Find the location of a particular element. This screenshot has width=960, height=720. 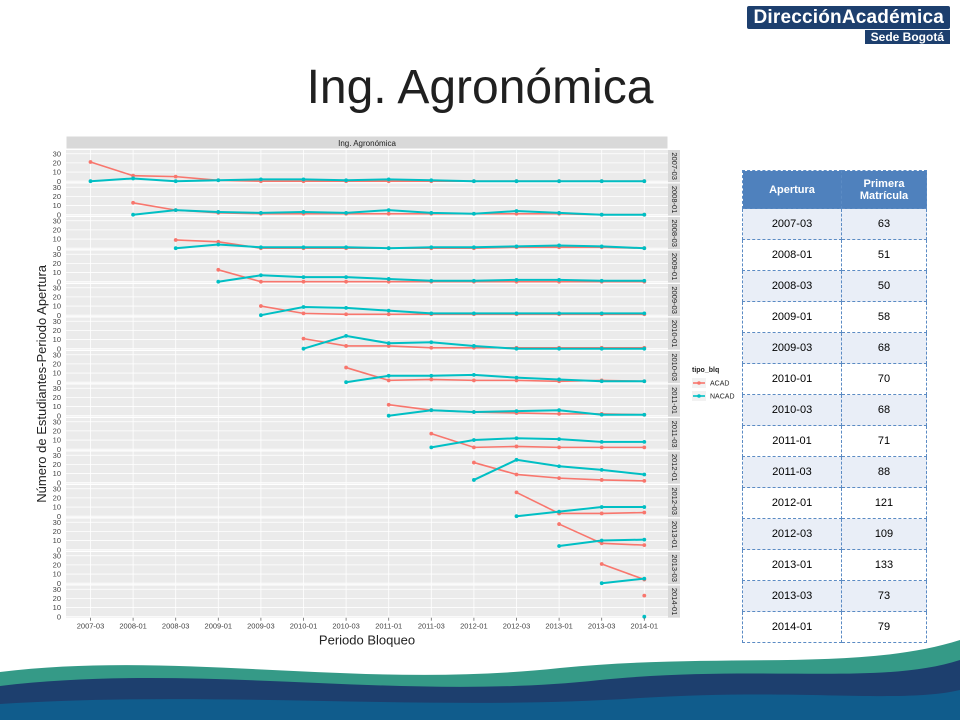

brand-name: DirecciónAcadémica is located at coordinates (848, 17).